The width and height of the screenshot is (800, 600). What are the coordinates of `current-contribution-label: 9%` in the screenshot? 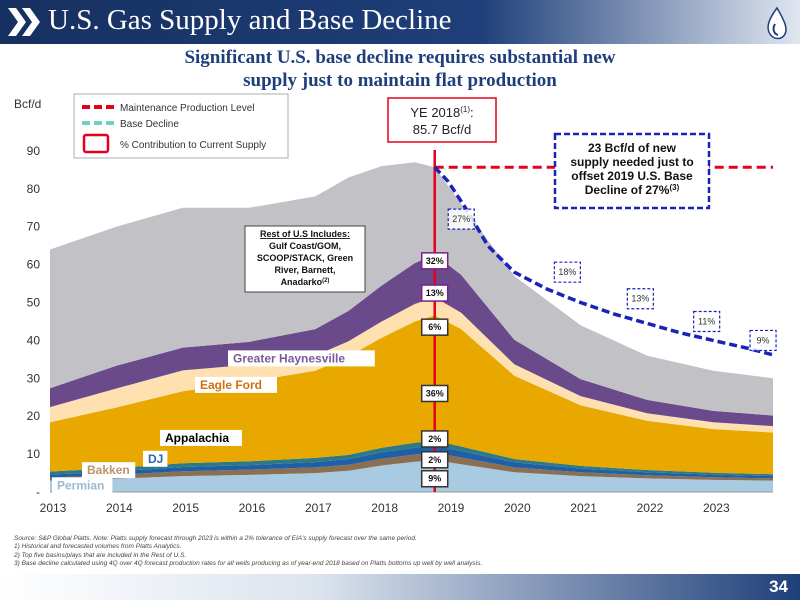 It's located at (434, 479).